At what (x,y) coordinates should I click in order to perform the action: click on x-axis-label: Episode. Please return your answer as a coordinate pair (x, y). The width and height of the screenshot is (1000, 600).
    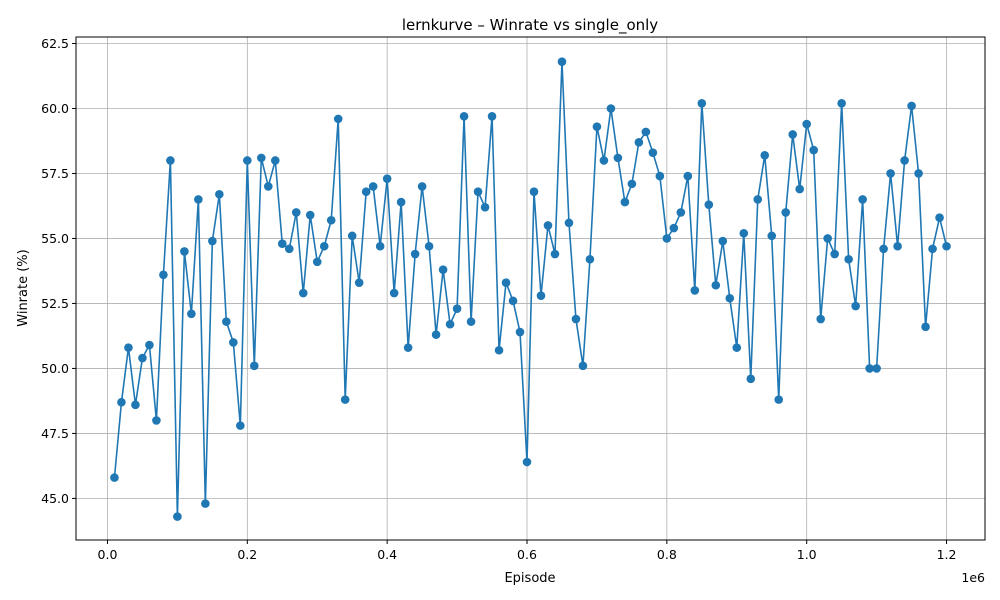
    Looking at the image, I should click on (529, 578).